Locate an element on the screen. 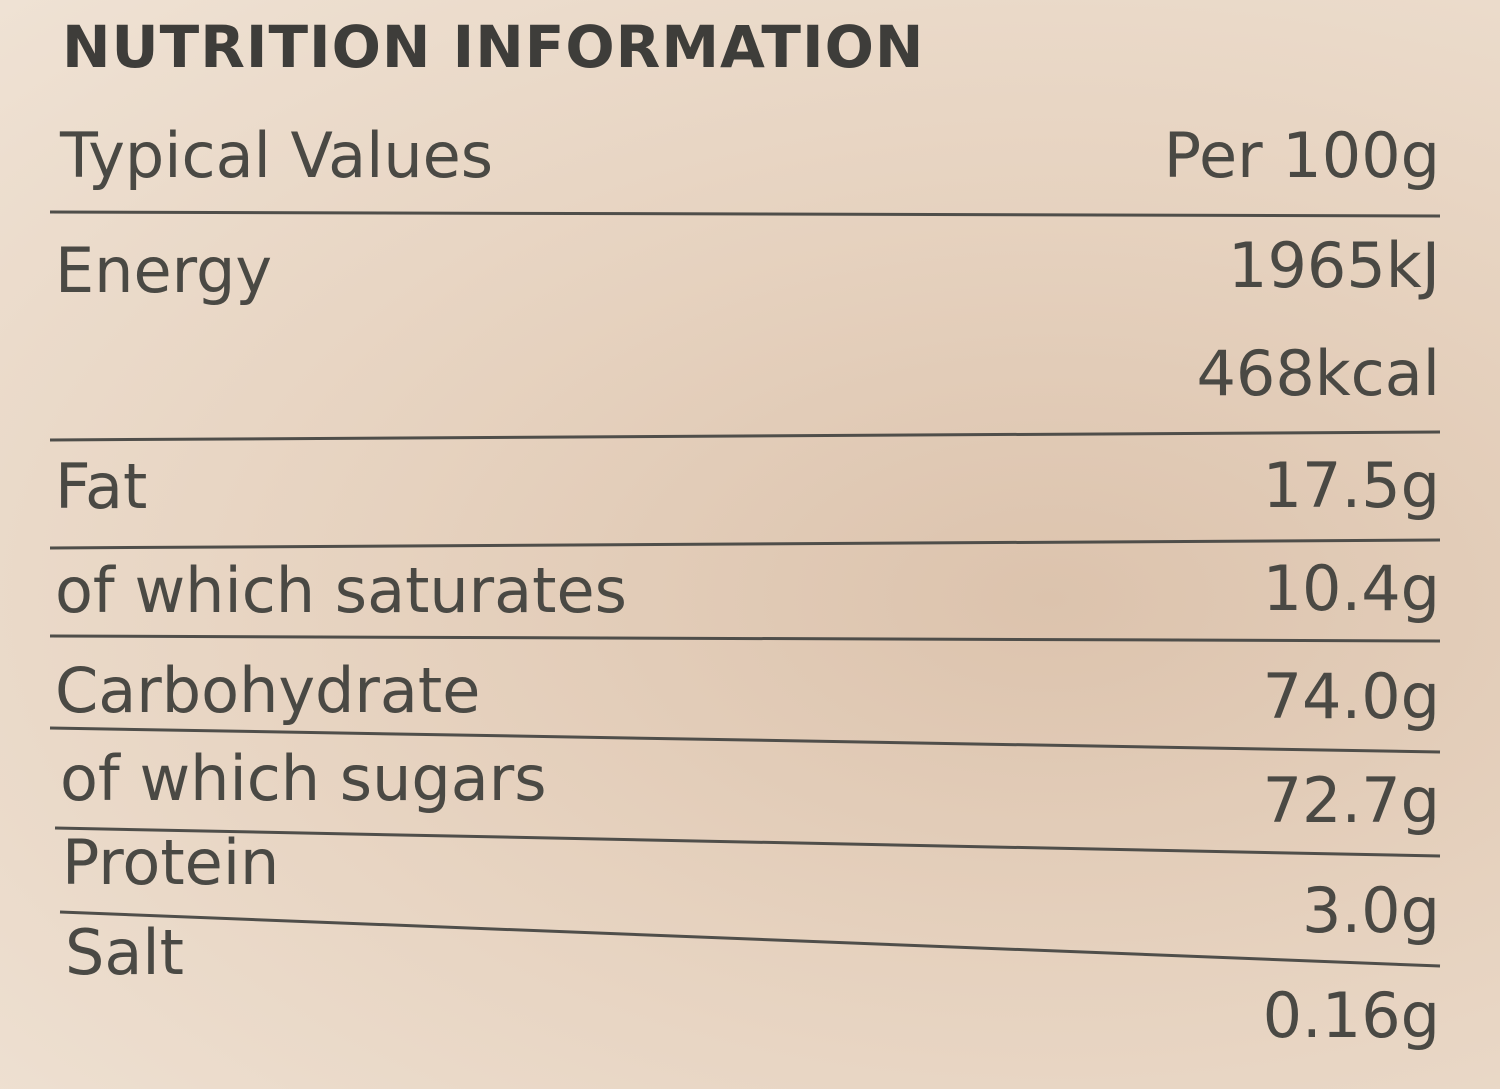 The image size is (1500, 1089). row-label: Carbohydrate is located at coordinates (268, 690).